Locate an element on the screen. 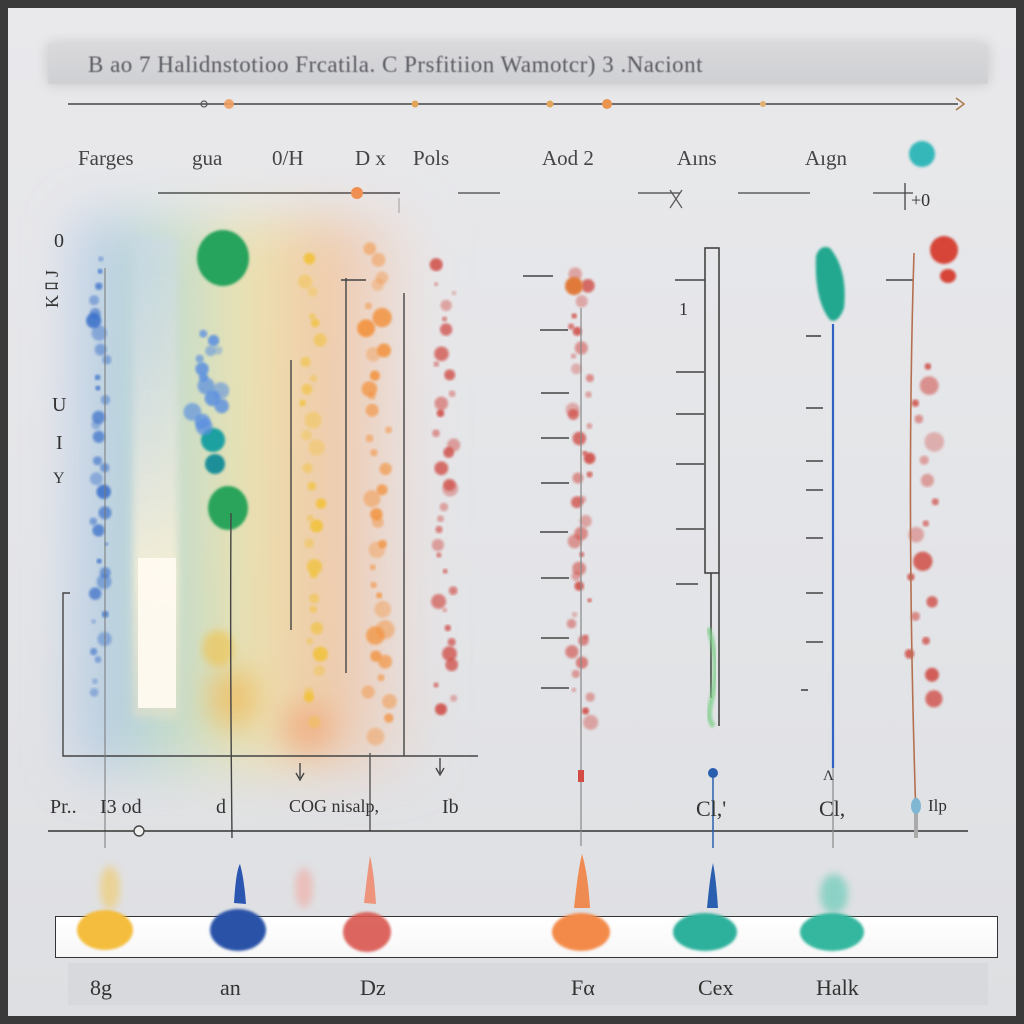 The image size is (1024, 1024). bottom-drops is located at coordinates (470, 903).